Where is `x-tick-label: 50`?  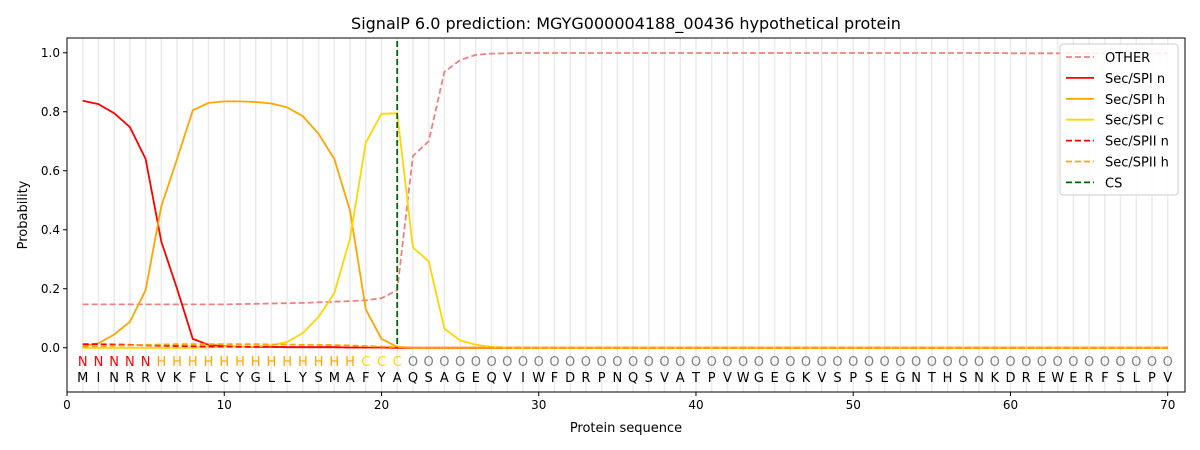 x-tick-label: 50 is located at coordinates (853, 405).